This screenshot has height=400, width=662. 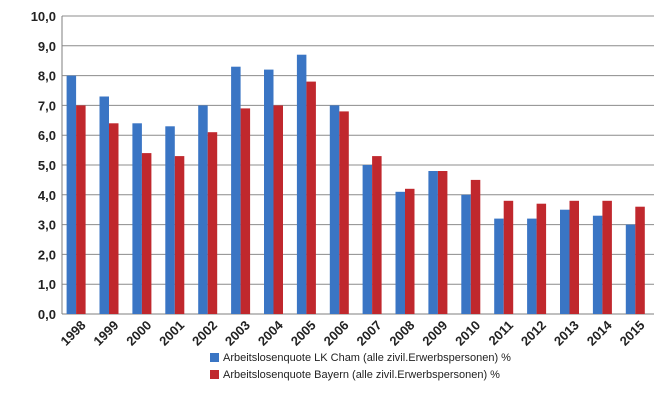 I want to click on bar-cham-2015, so click(x=630, y=269).